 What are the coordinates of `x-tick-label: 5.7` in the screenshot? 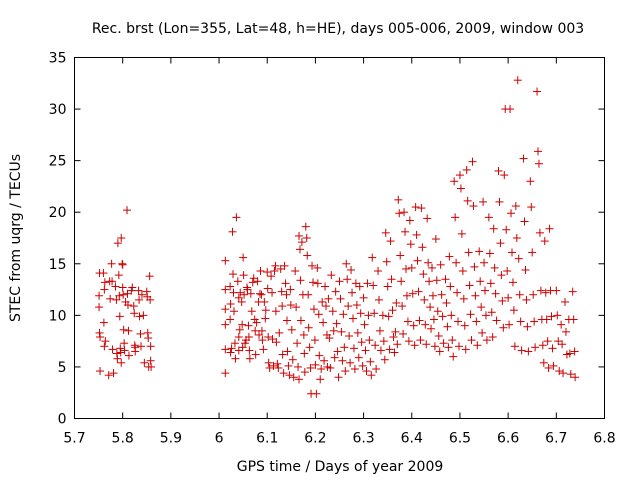 It's located at (74, 439).